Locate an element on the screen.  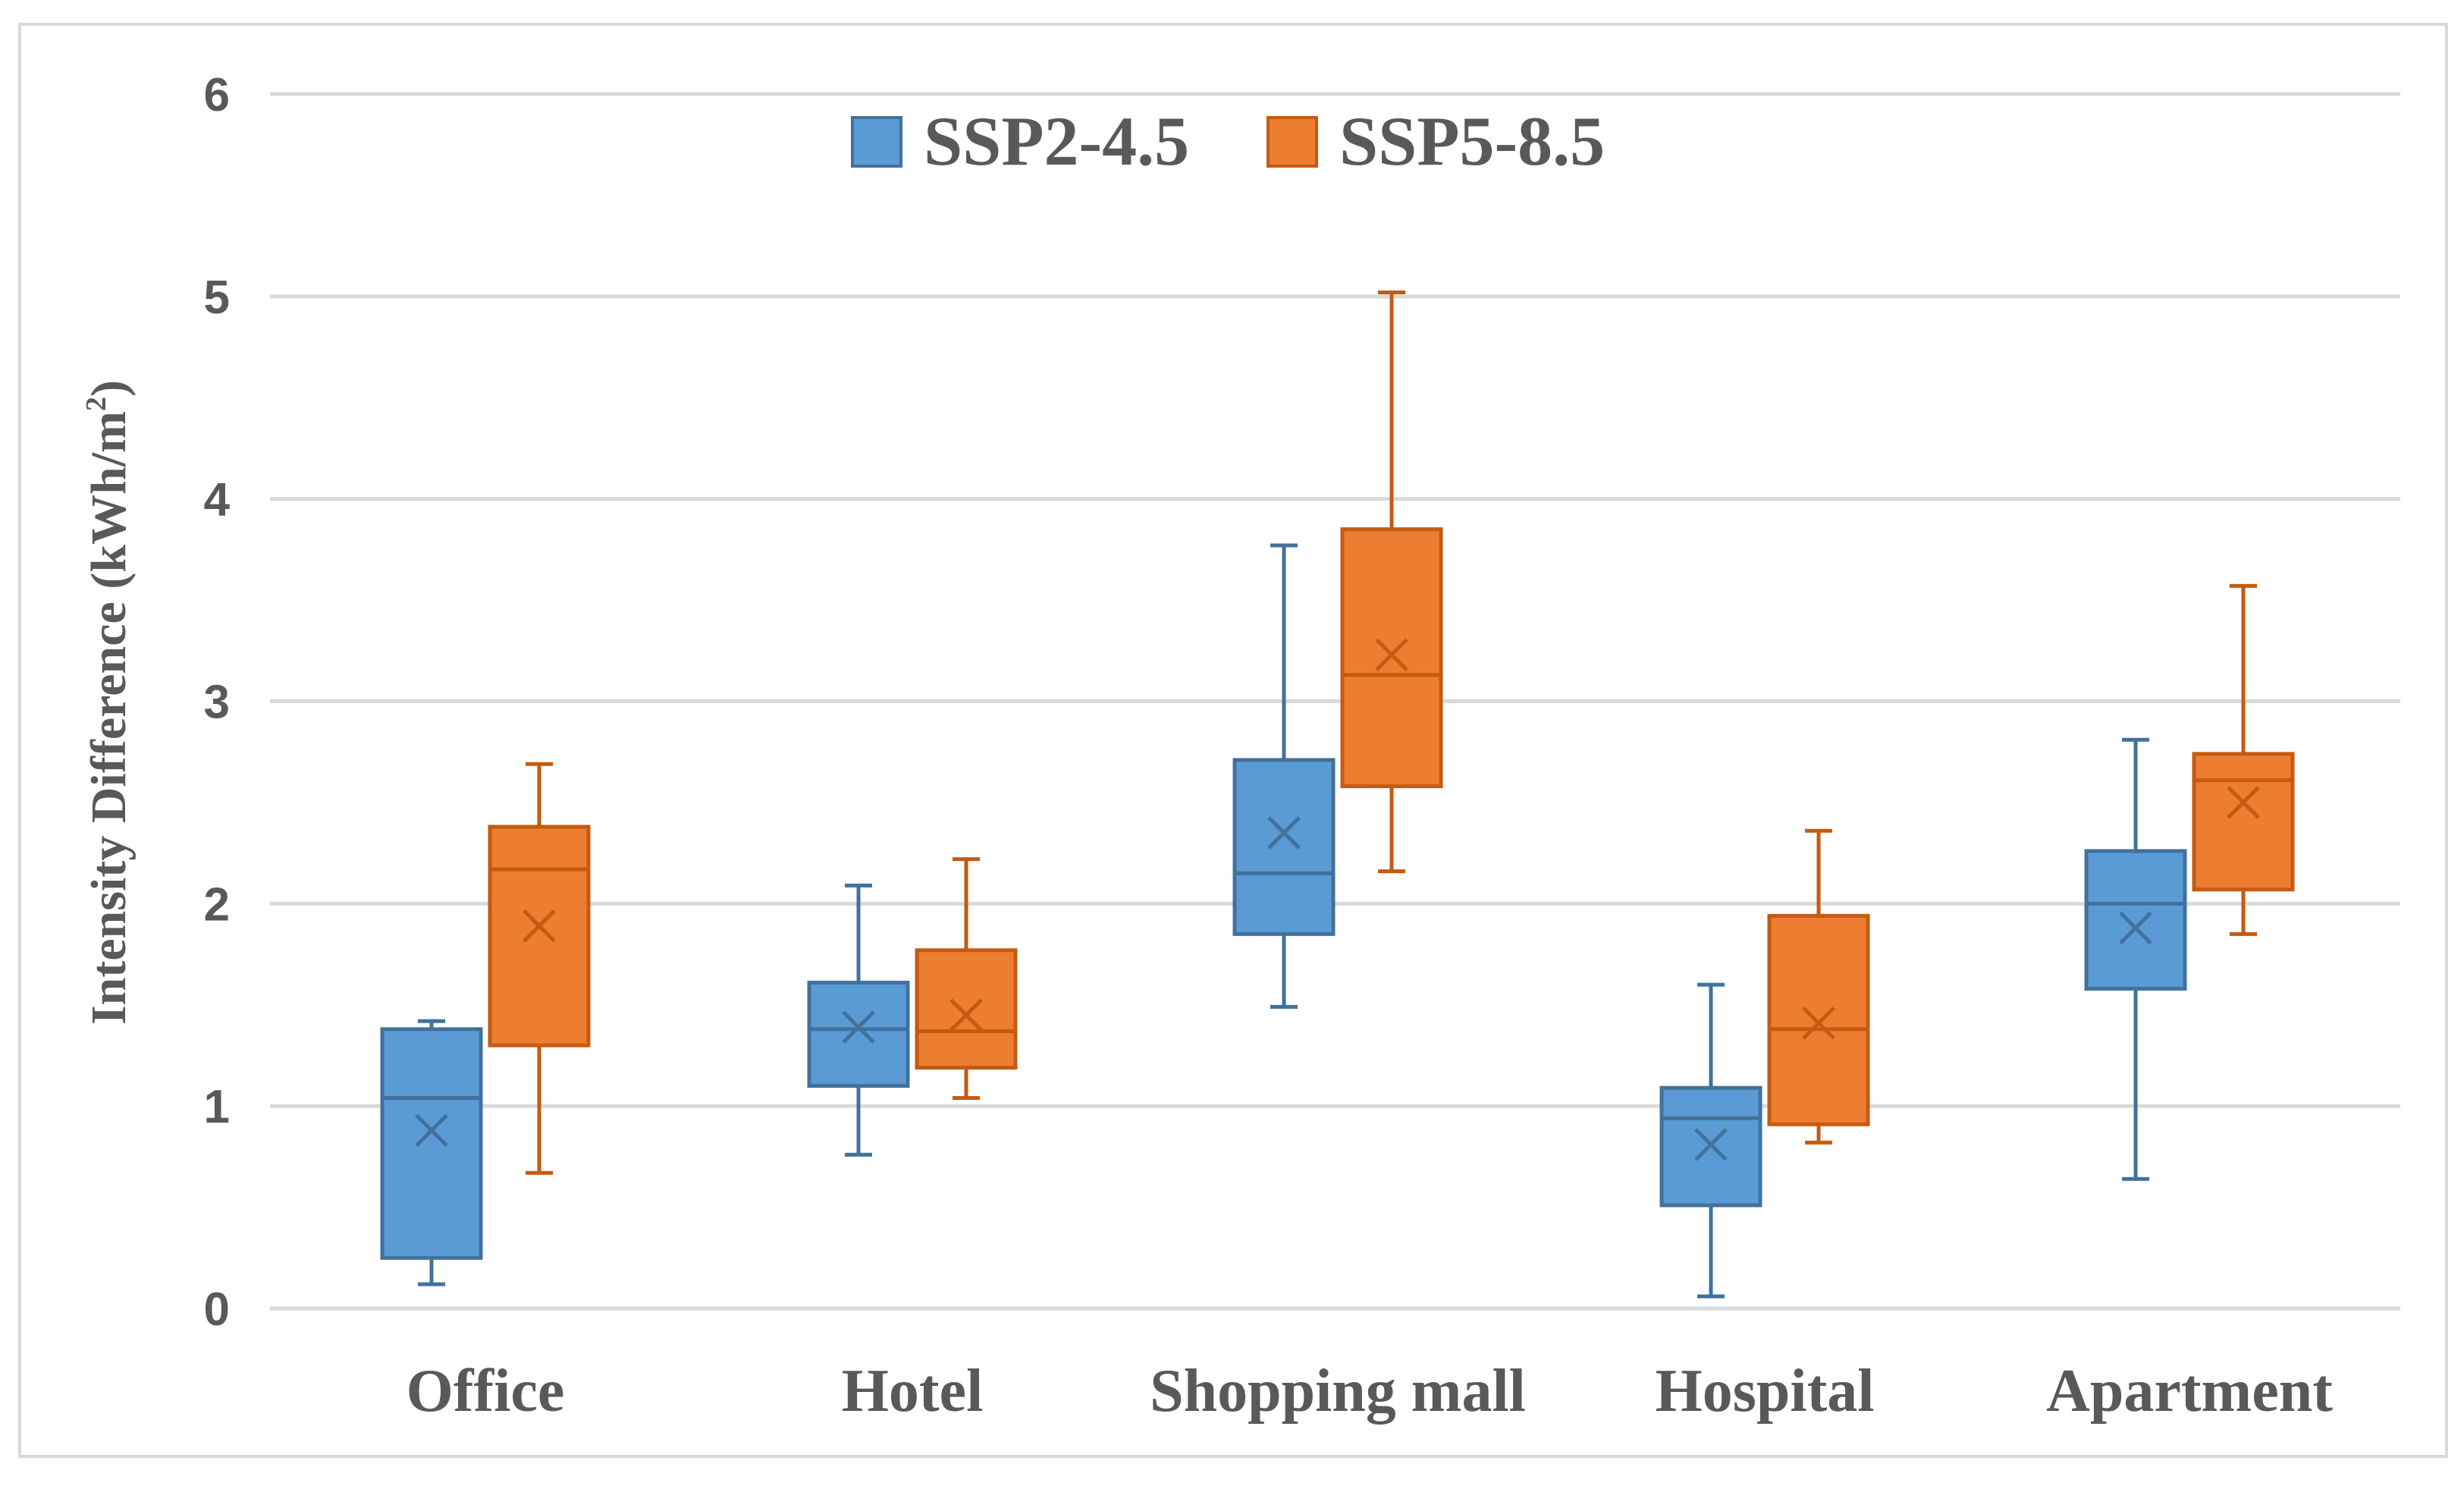
x-tick-label-1: Hotel is located at coordinates (913, 1391).